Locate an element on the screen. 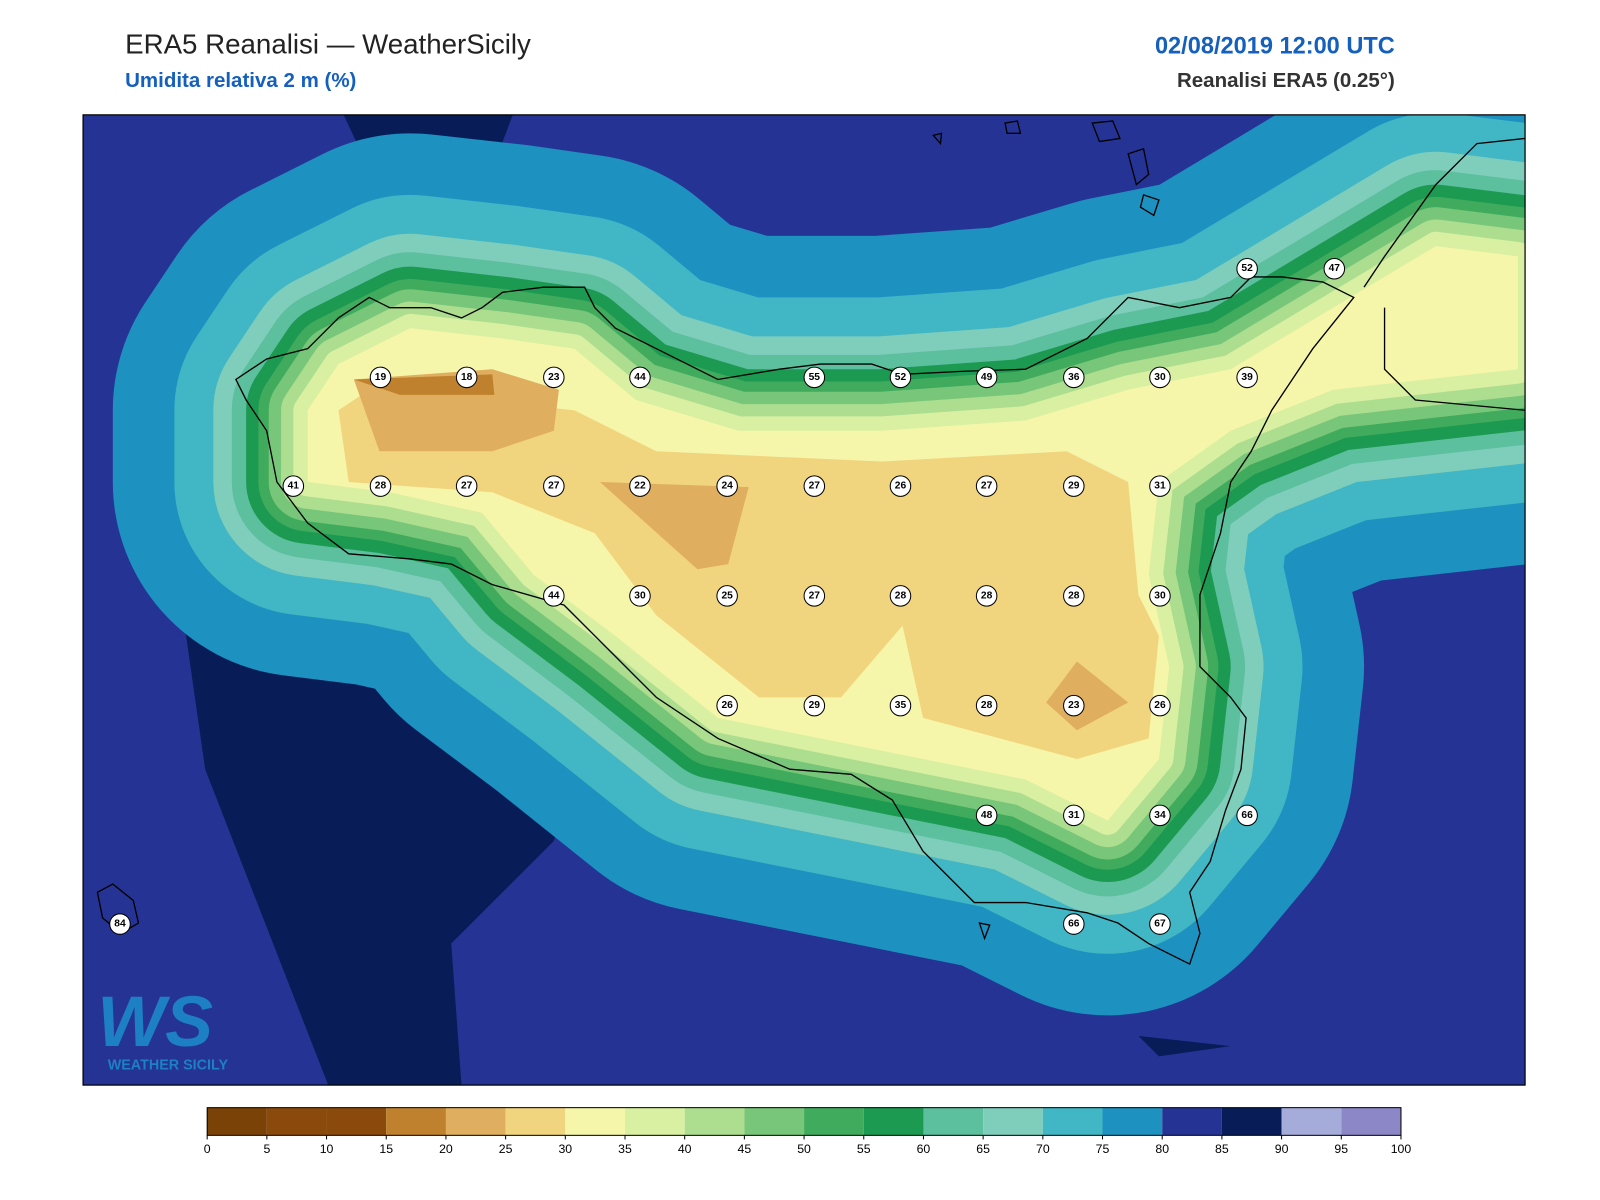 Image resolution: width=1600 pixels, height=1200 pixels. station-value: 47 is located at coordinates (1335, 268).